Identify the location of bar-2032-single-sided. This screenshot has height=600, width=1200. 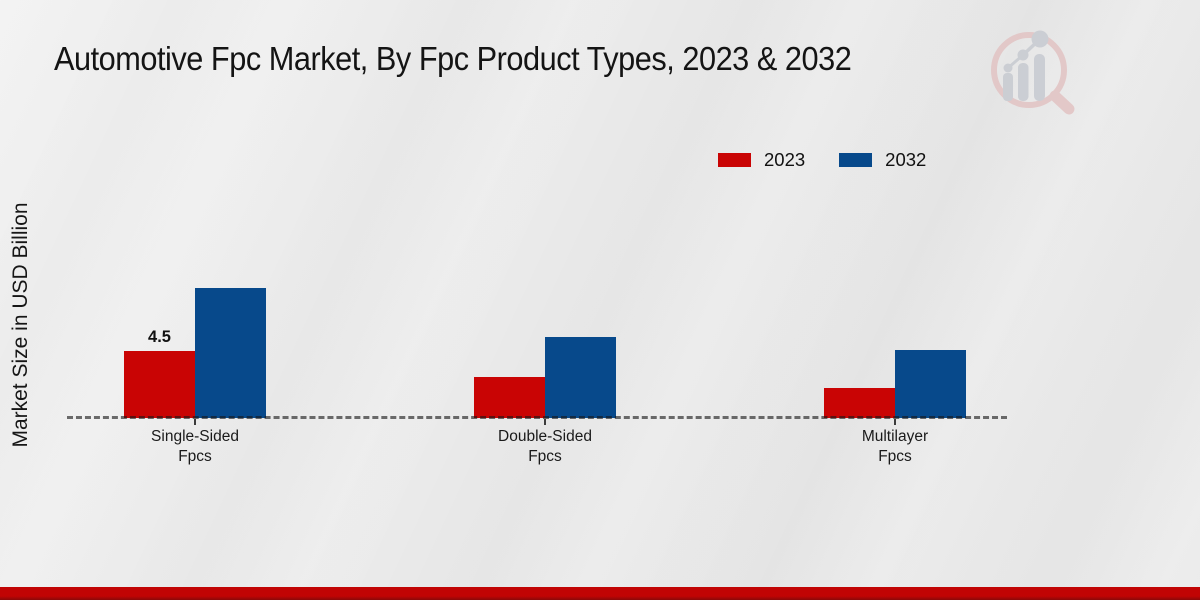
(230, 353).